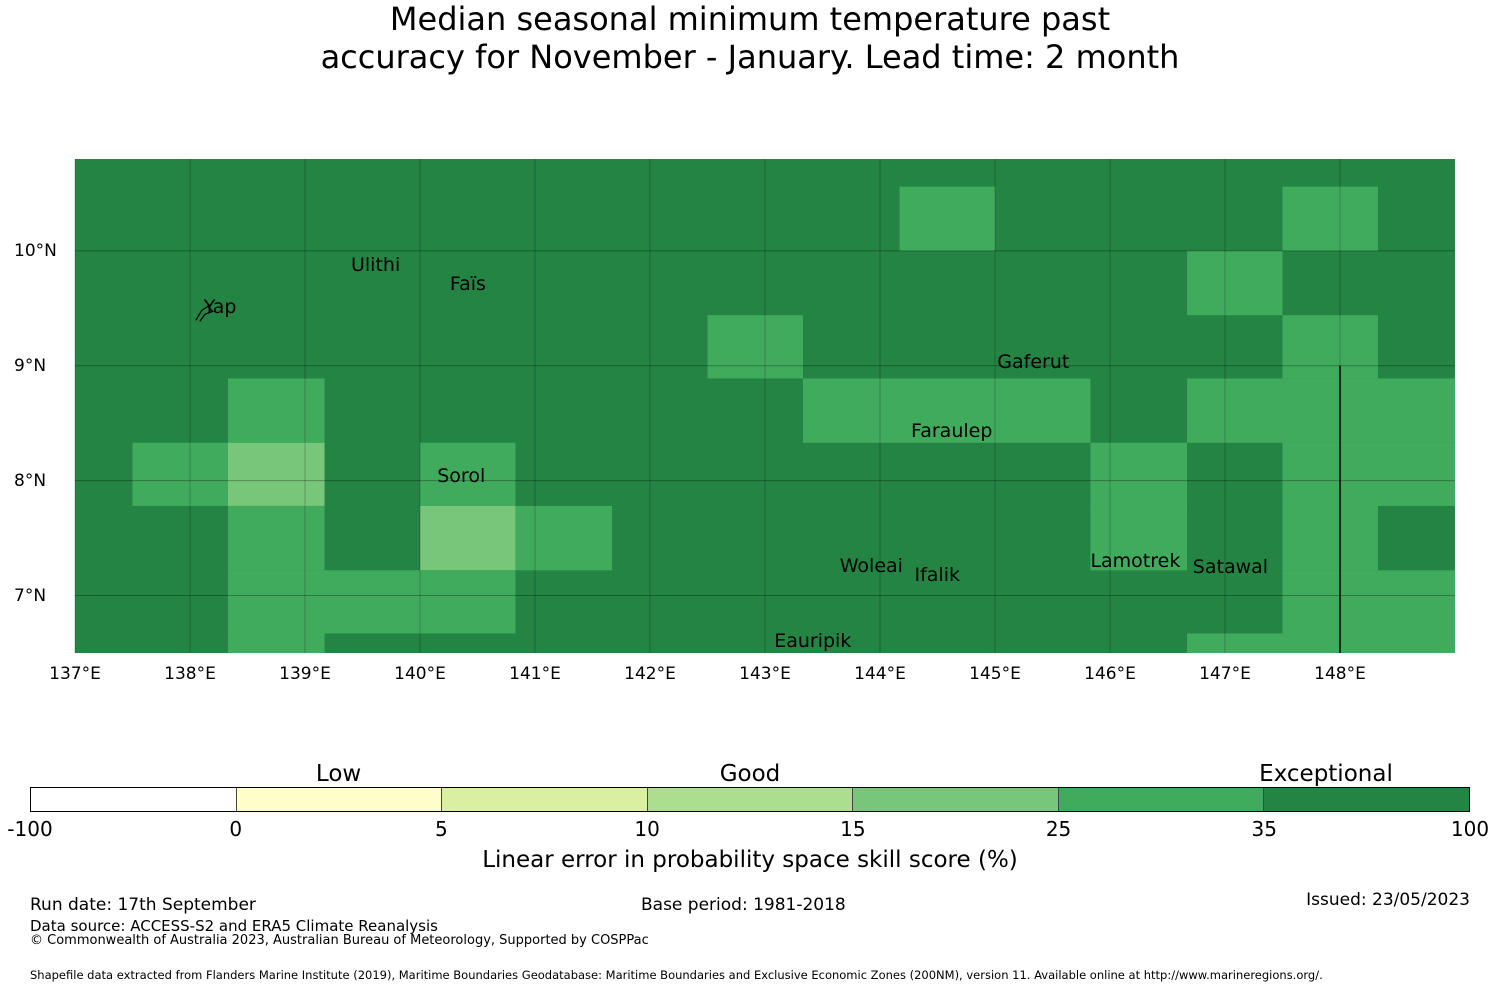 The image size is (1500, 990). I want to click on lat-tick-label: 7°N, so click(30, 595).